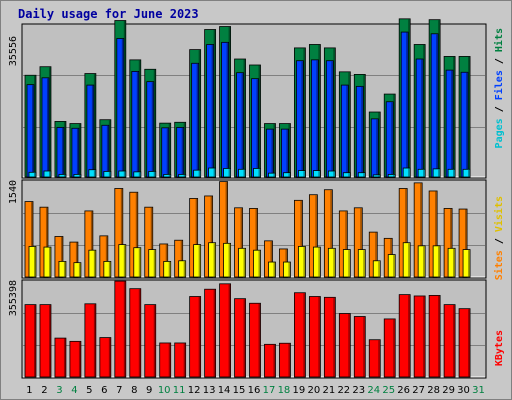 The image size is (512, 400). What do you see at coordinates (343, 390) in the screenshot?
I see `day-tick-label: 22` at bounding box center [343, 390].